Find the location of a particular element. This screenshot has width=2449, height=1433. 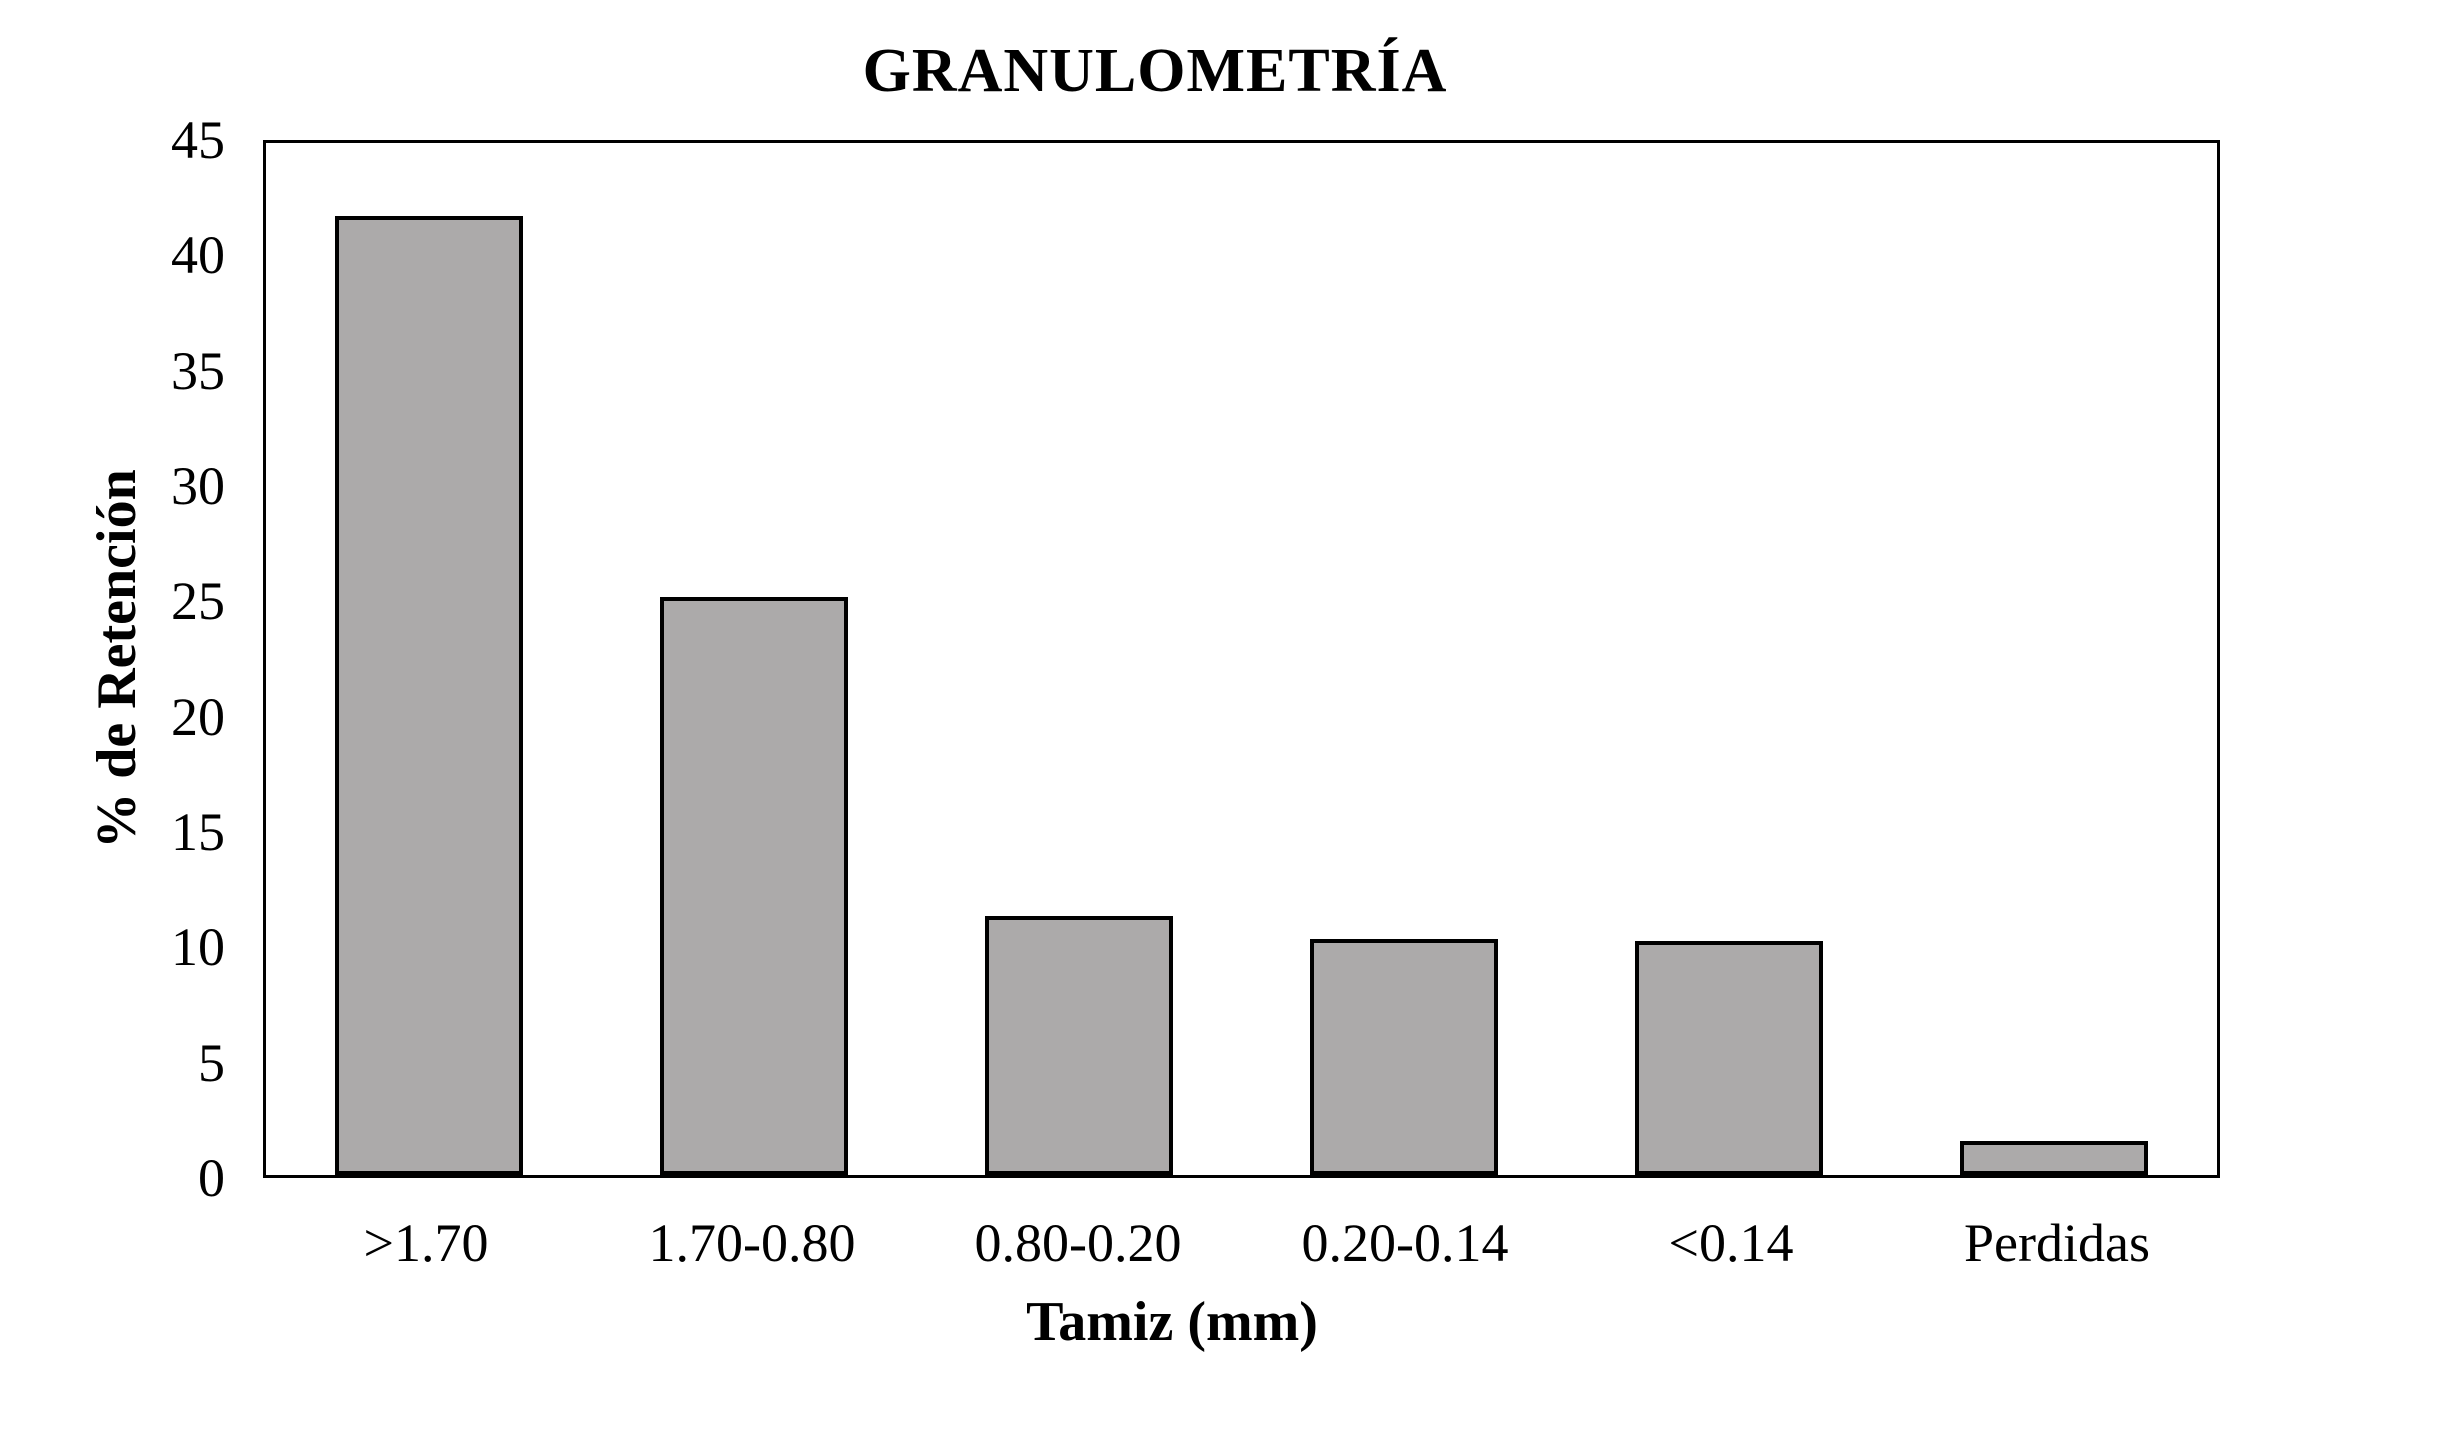

x-tick-label: 0.20-0.14 is located at coordinates (1405, 1243).